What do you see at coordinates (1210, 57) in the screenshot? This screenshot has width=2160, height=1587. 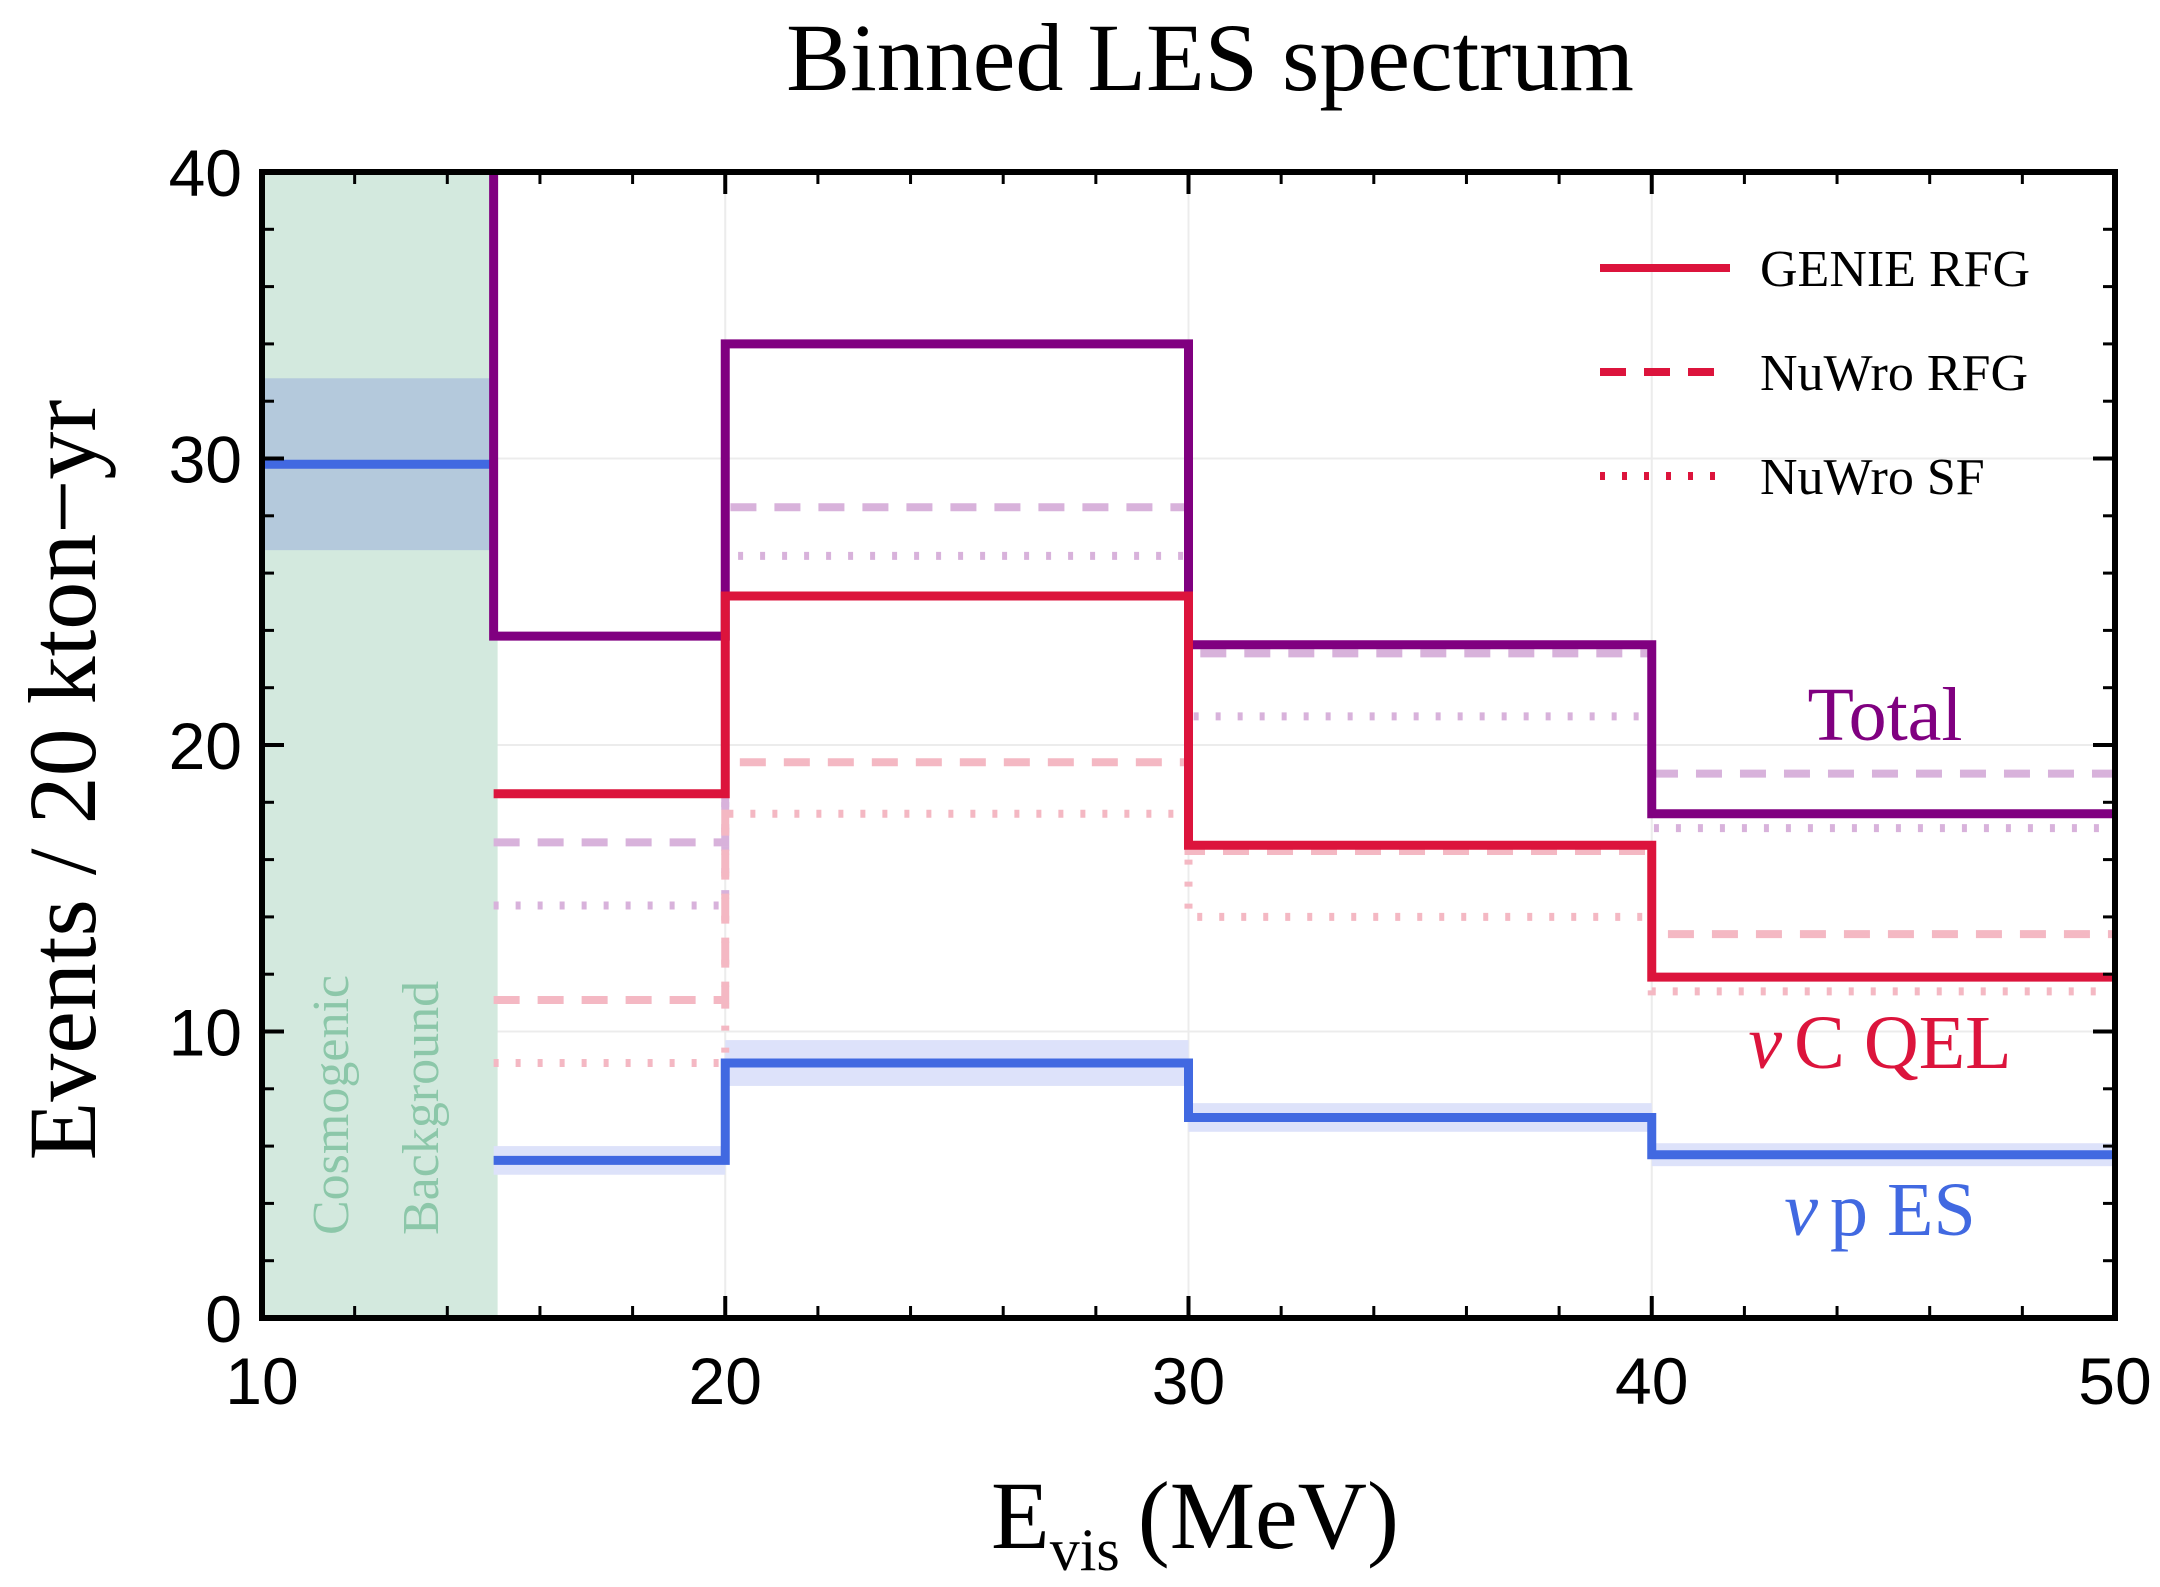 I see `chart-title: Binned LES spectrum` at bounding box center [1210, 57].